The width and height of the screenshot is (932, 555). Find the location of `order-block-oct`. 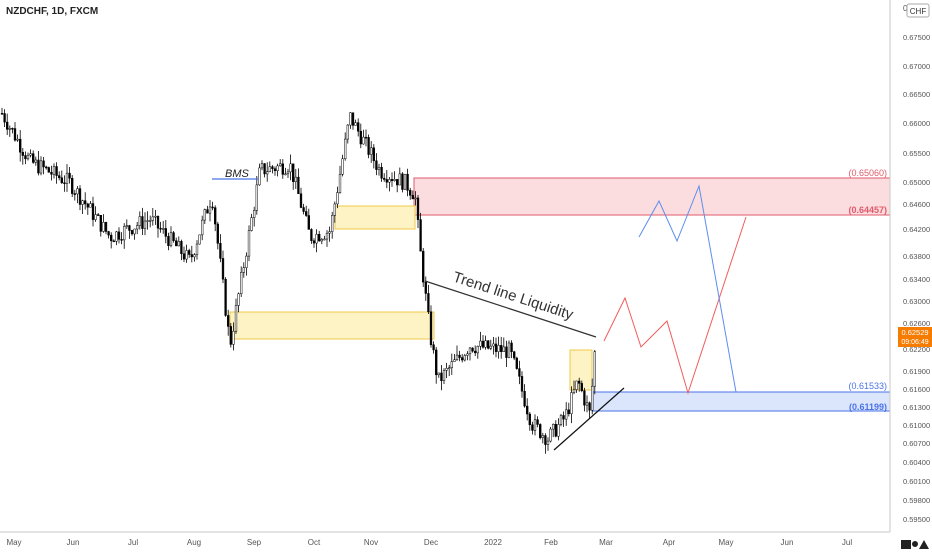

order-block-oct is located at coordinates (375, 217).